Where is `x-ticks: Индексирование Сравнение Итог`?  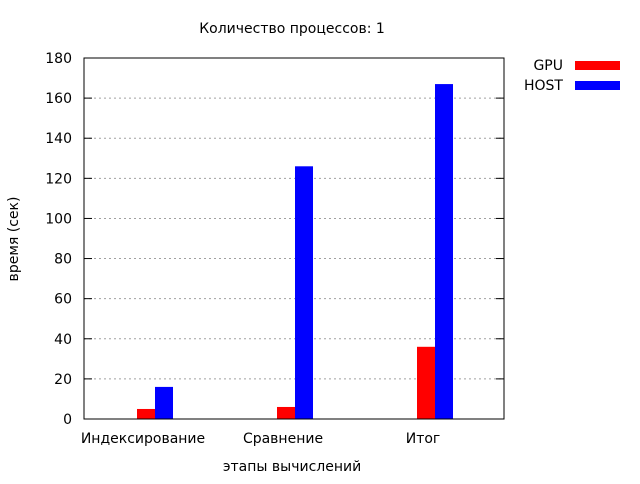 x-ticks: Индексирование Сравнение Итог is located at coordinates (260, 439).